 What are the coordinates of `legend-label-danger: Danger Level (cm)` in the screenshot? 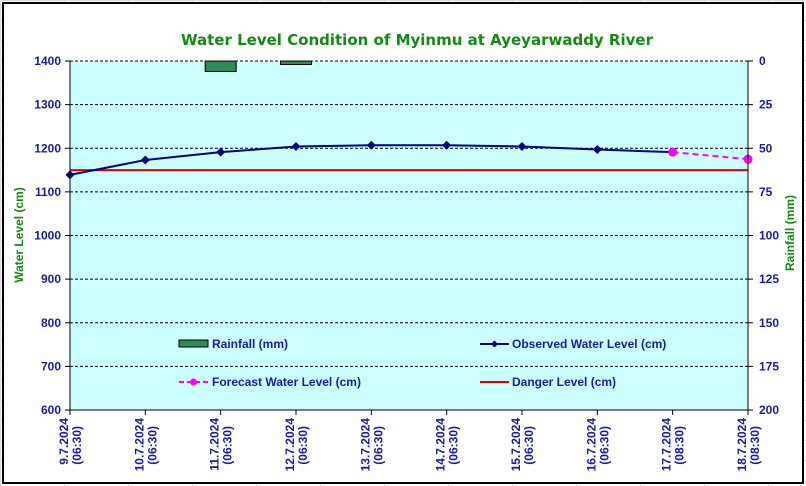 It's located at (564, 382).